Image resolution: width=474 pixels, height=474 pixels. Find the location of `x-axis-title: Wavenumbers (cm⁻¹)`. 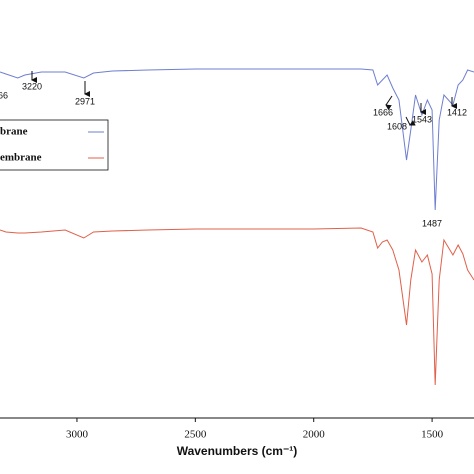

x-axis-title: Wavenumbers (cm⁻¹) is located at coordinates (237, 451).